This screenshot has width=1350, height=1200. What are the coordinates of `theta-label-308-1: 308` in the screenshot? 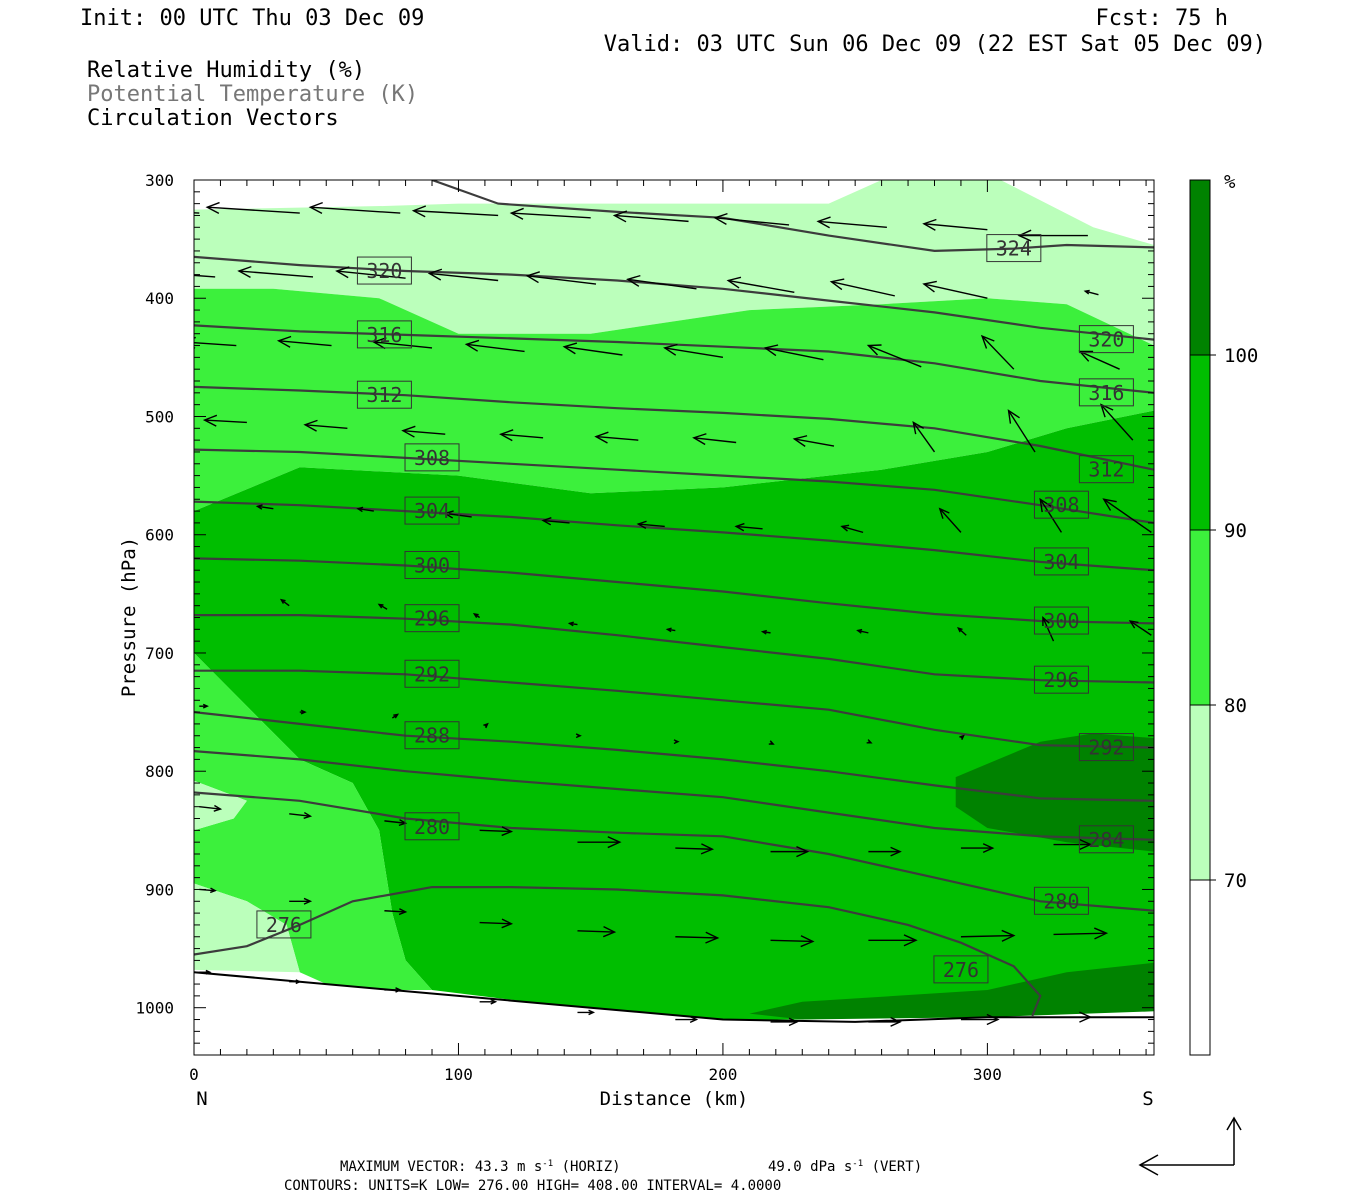 It's located at (1061, 504).